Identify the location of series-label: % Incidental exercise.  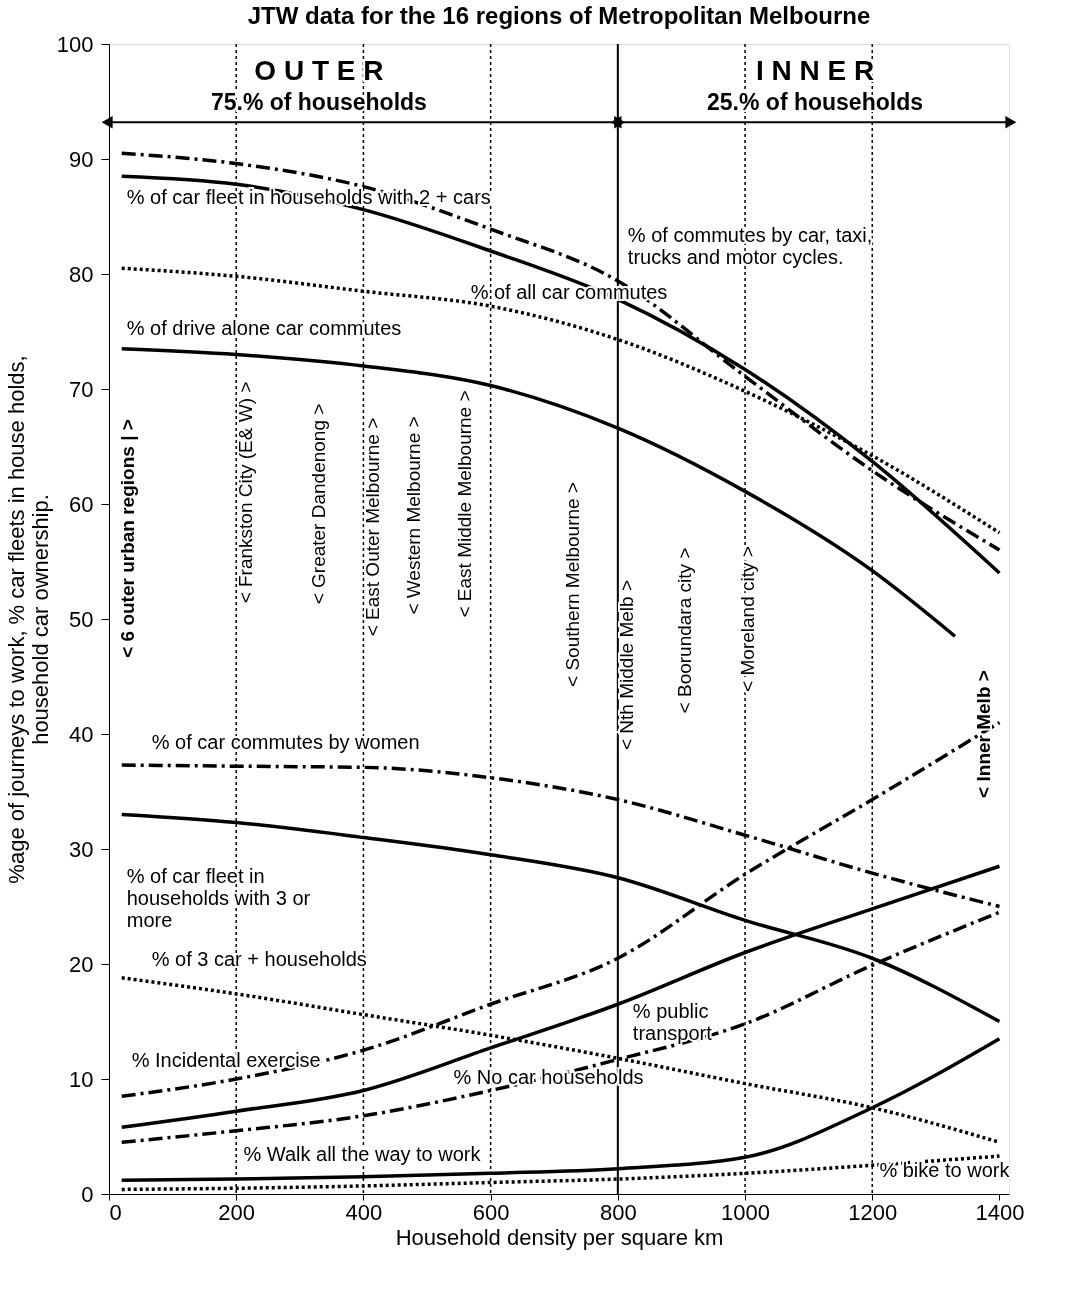
(226, 1060).